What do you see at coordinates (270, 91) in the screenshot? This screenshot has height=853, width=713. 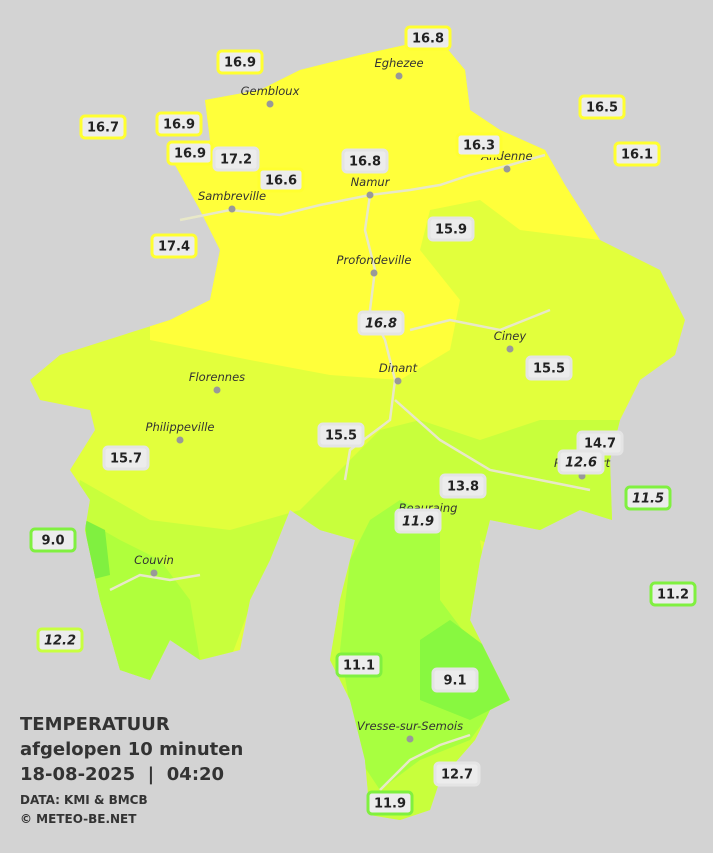 I see `city-label: Gembloux` at bounding box center [270, 91].